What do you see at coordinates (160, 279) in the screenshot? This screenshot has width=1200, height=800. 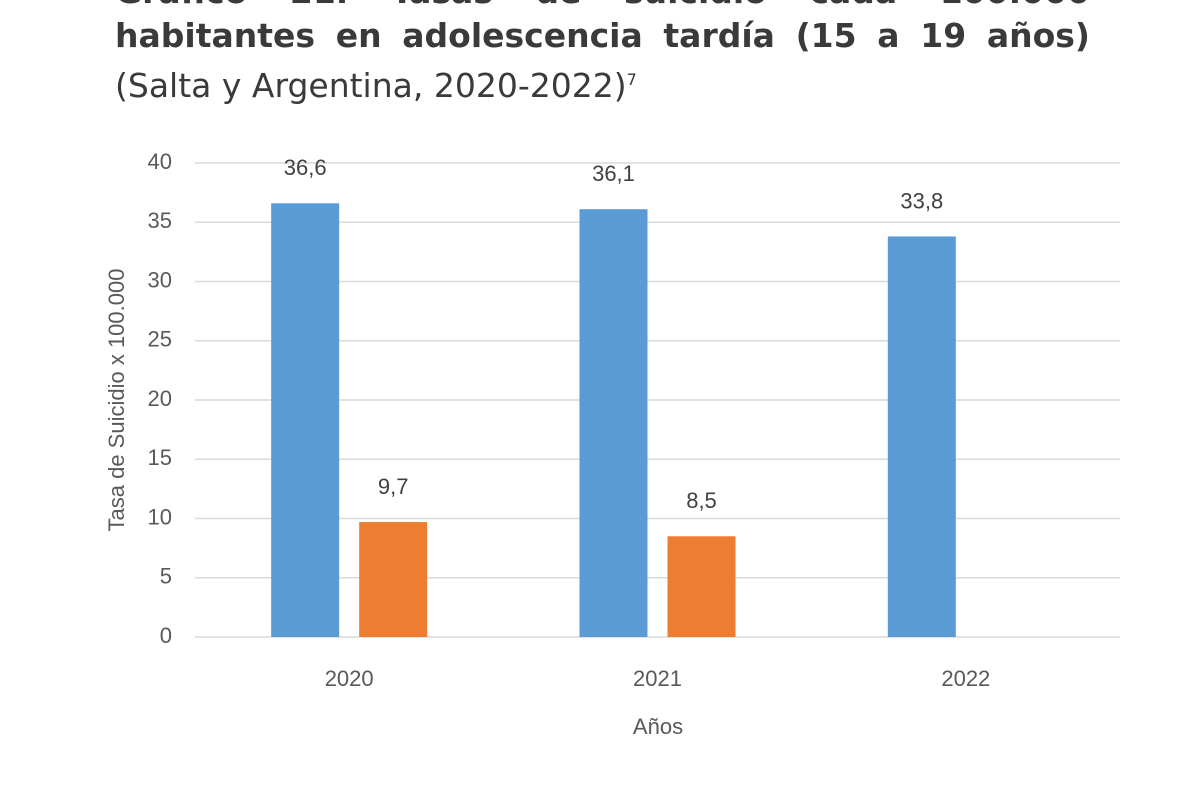 I see `y-tick-label: 30` at bounding box center [160, 279].